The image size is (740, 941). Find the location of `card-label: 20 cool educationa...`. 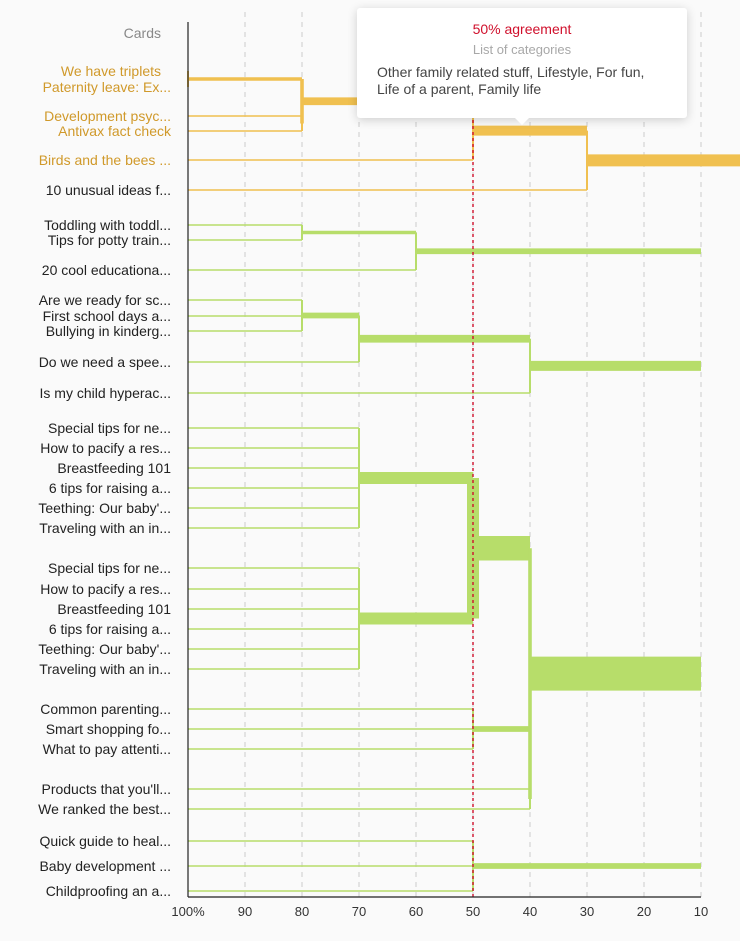

card-label: 20 cool educationa... is located at coordinates (106, 270).